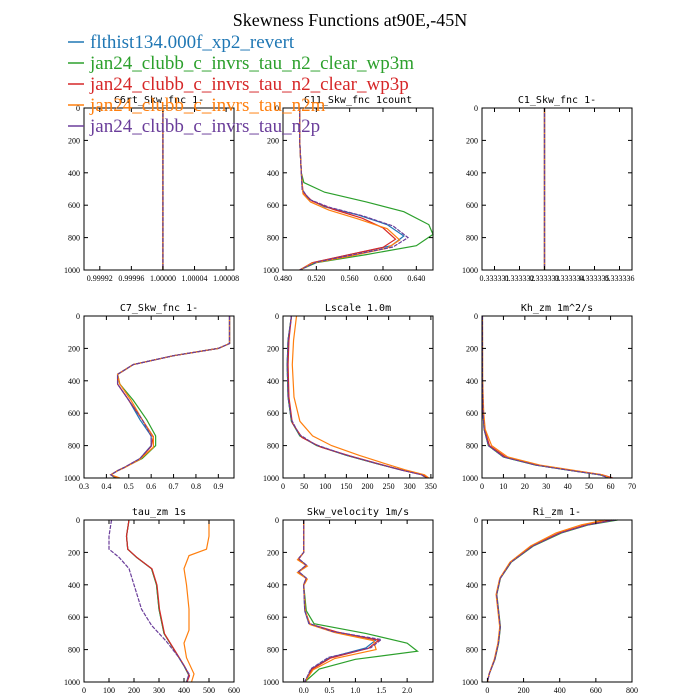 Image resolution: width=700 pixels, height=700 pixels. I want to click on x-tick-label: 150, so click(346, 486).